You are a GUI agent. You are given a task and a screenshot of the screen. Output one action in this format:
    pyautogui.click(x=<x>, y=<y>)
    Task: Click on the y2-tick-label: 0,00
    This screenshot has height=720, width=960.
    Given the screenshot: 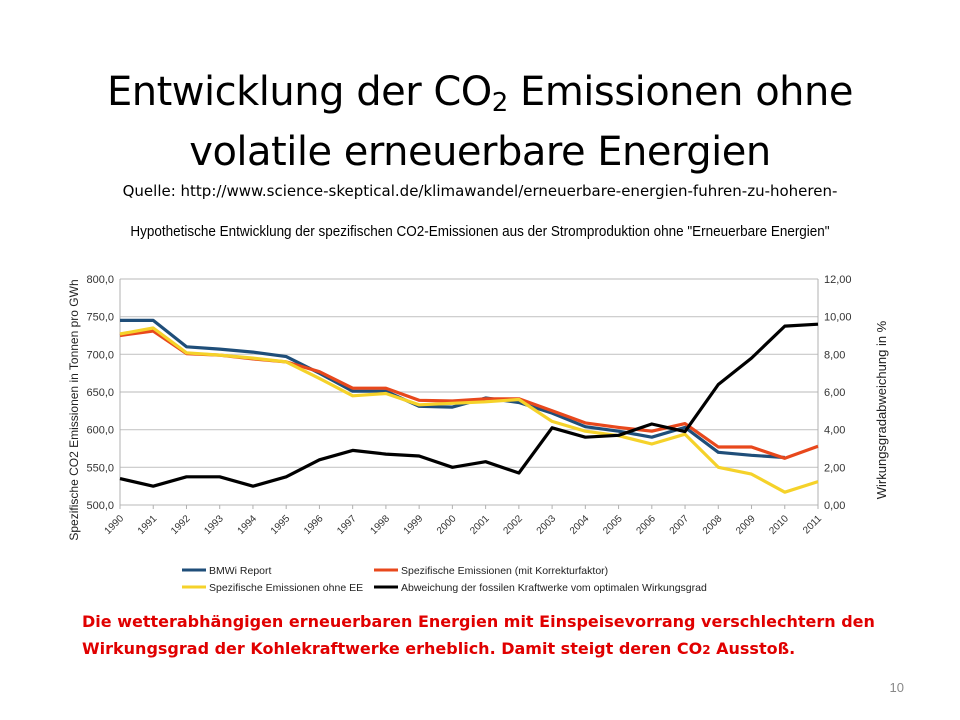 What is the action you would take?
    pyautogui.click(x=834, y=506)
    